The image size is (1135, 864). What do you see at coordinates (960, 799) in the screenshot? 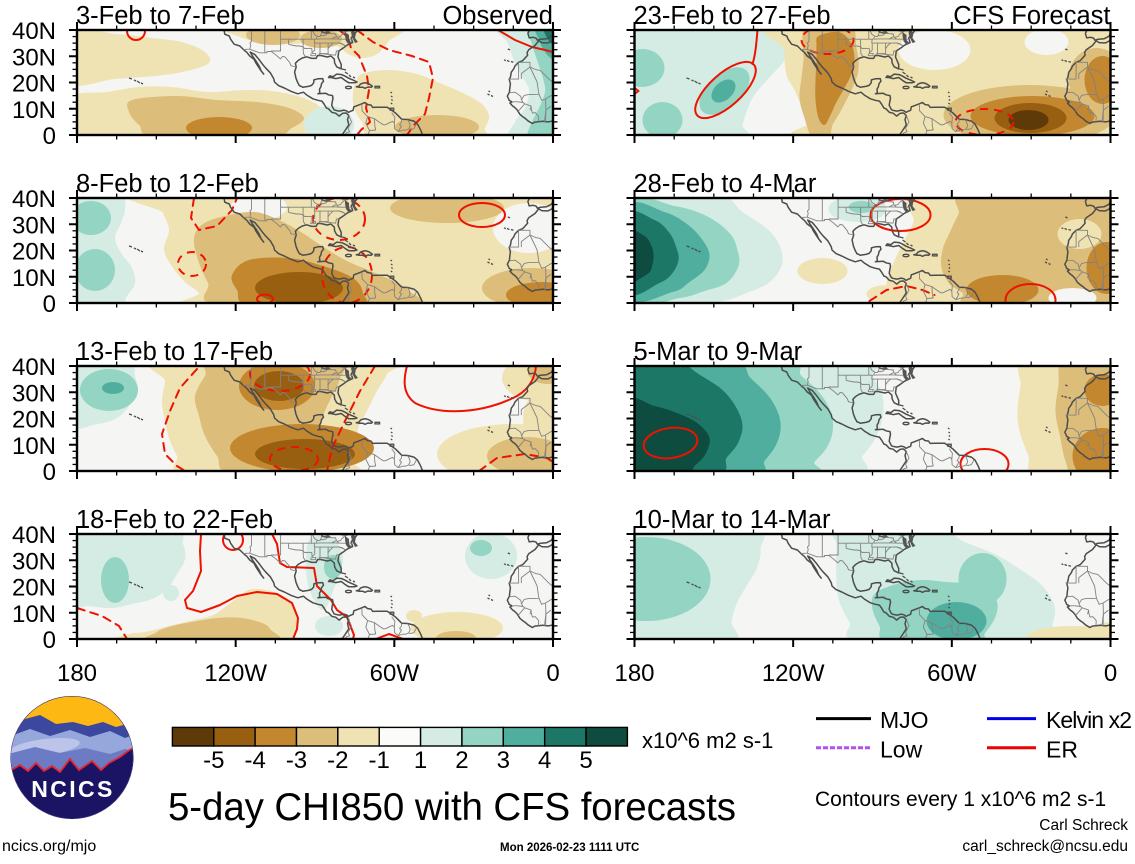
I see `svg-text: Contours every 1 x10^6 m2 s-1` at bounding box center [960, 799].